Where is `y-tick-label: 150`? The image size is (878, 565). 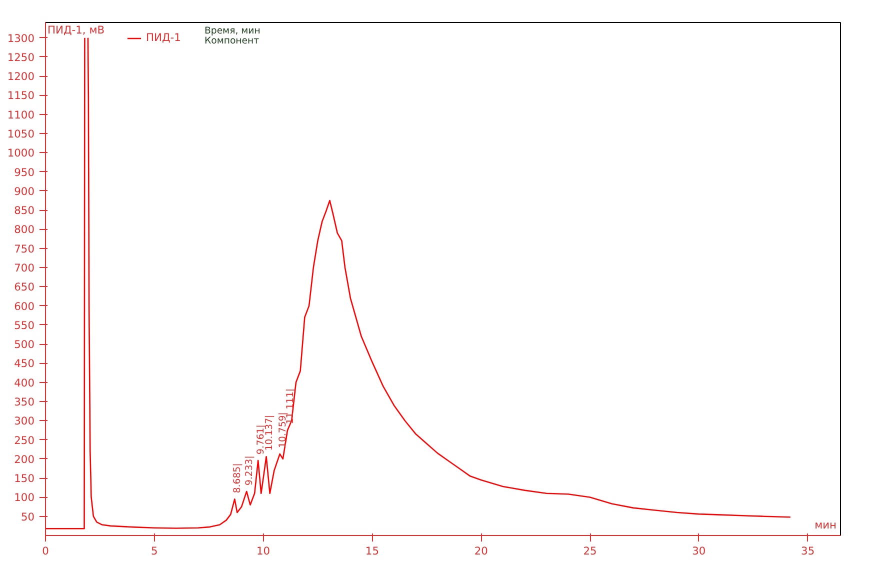
y-tick-label: 150 is located at coordinates (24, 479).